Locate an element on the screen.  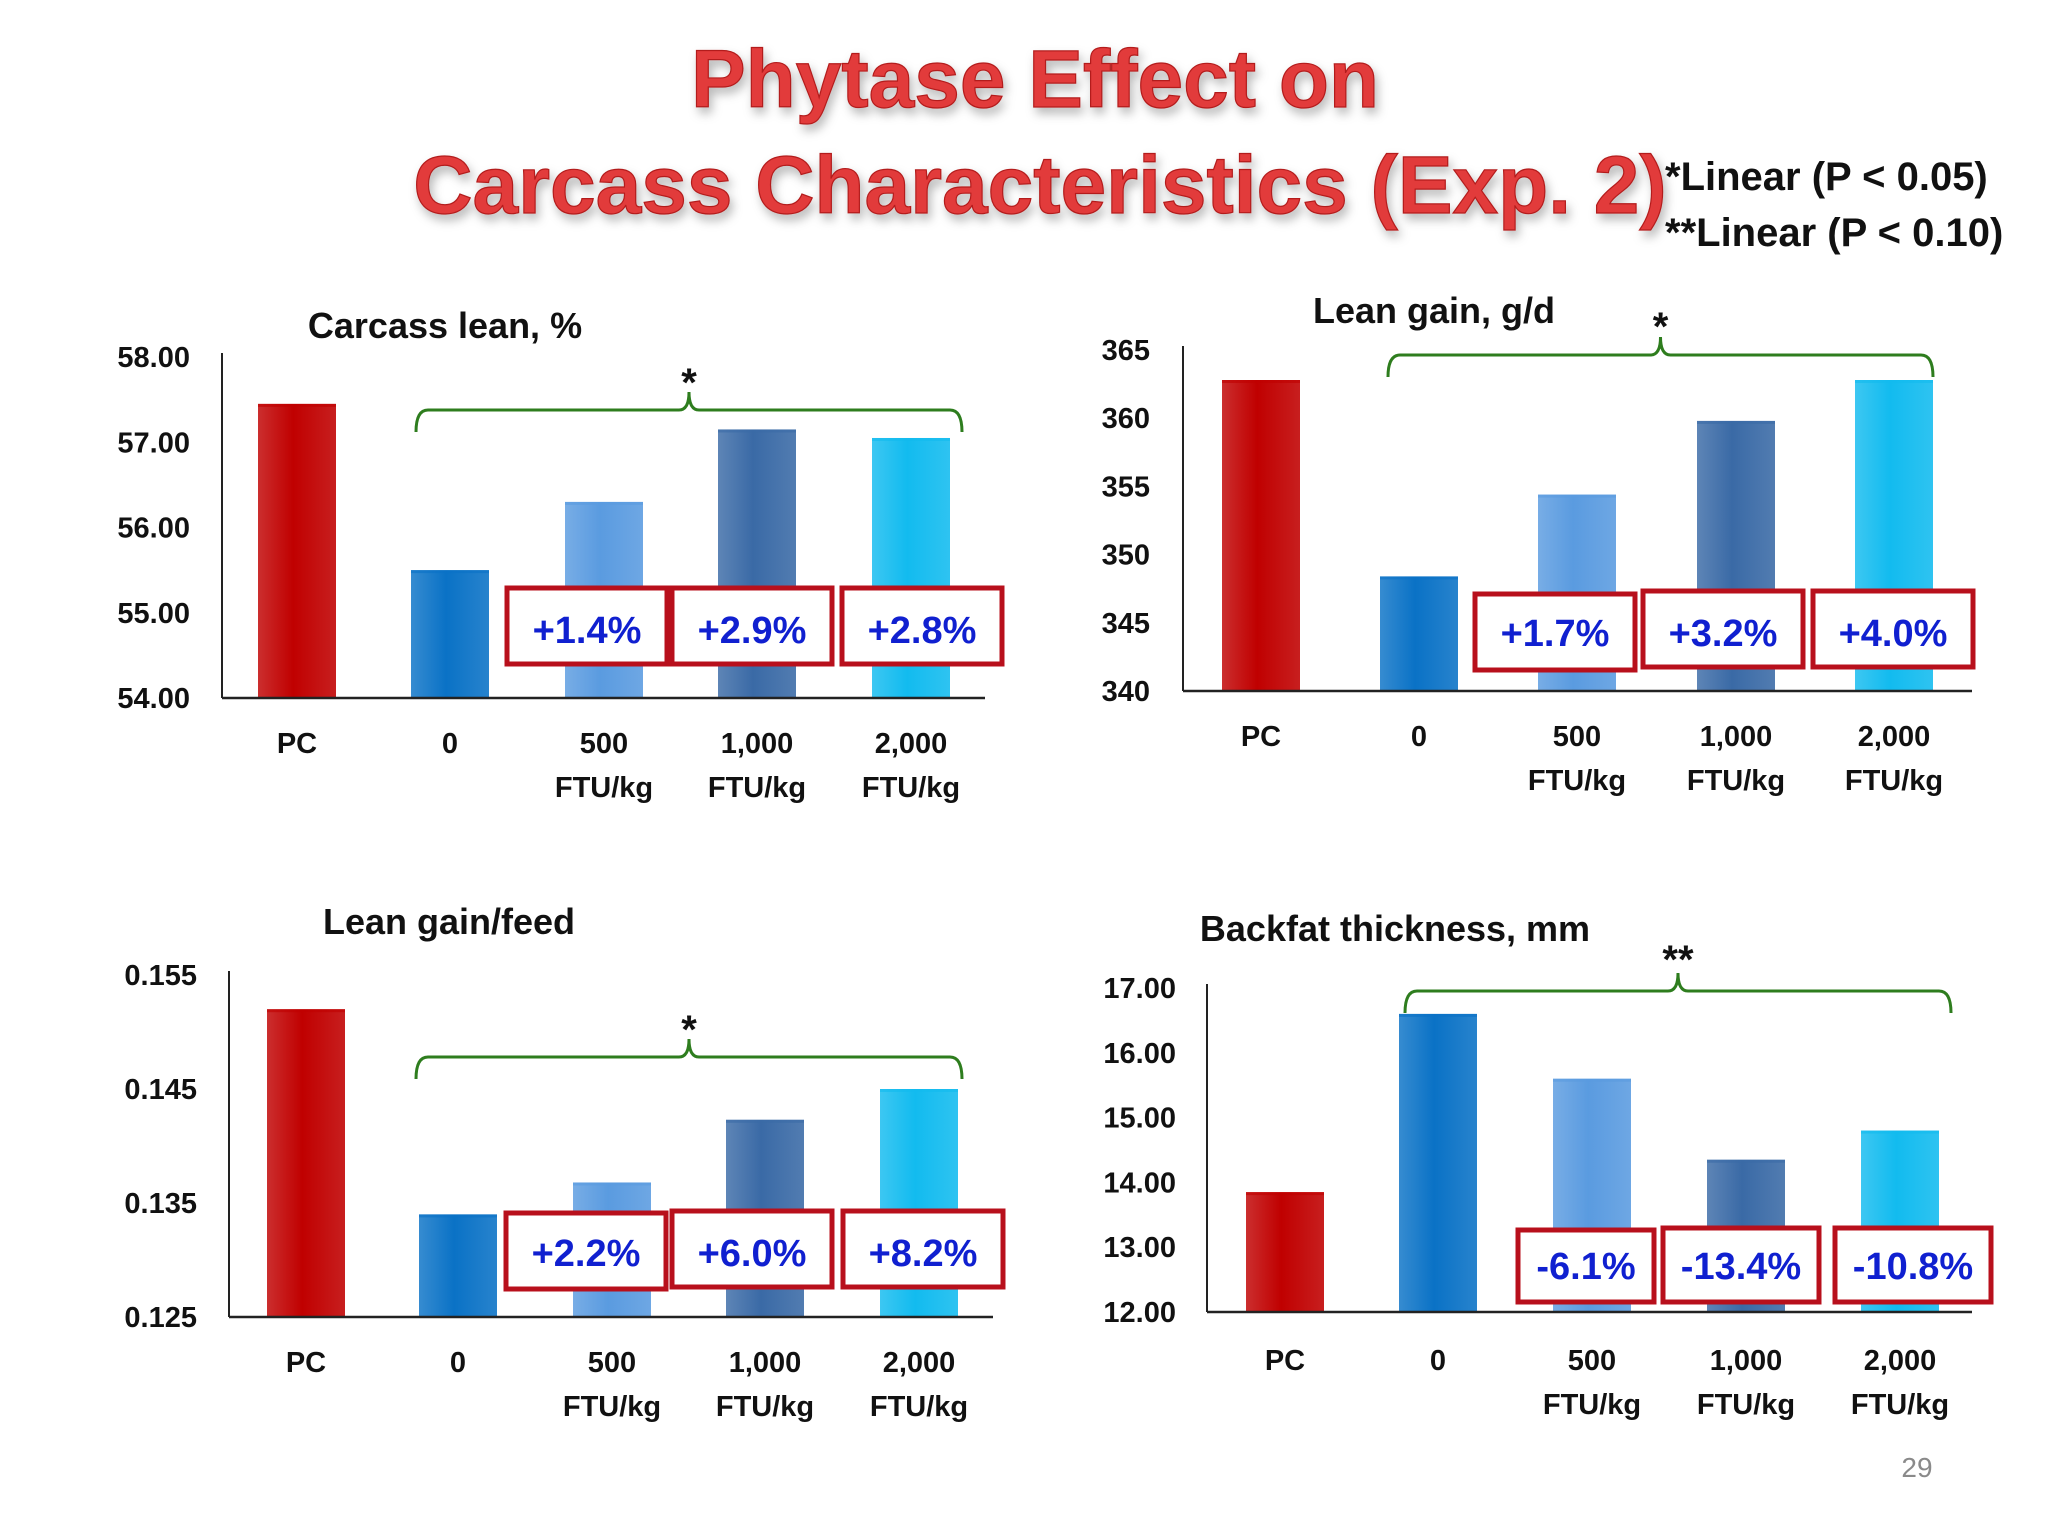
y-tick-label: 355 is located at coordinates (1126, 487).